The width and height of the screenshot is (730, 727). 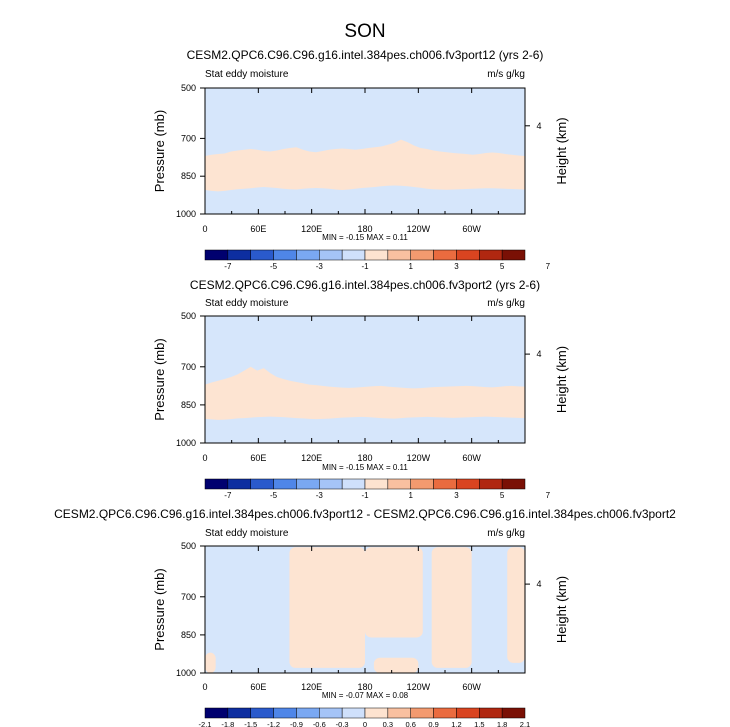 I want to click on season-title: SON, so click(x=364, y=31).